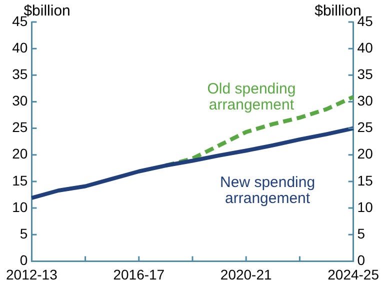 This screenshot has width=385, height=290. Describe the element at coordinates (354, 274) in the screenshot. I see `x-tick-label: 2024-25` at that location.